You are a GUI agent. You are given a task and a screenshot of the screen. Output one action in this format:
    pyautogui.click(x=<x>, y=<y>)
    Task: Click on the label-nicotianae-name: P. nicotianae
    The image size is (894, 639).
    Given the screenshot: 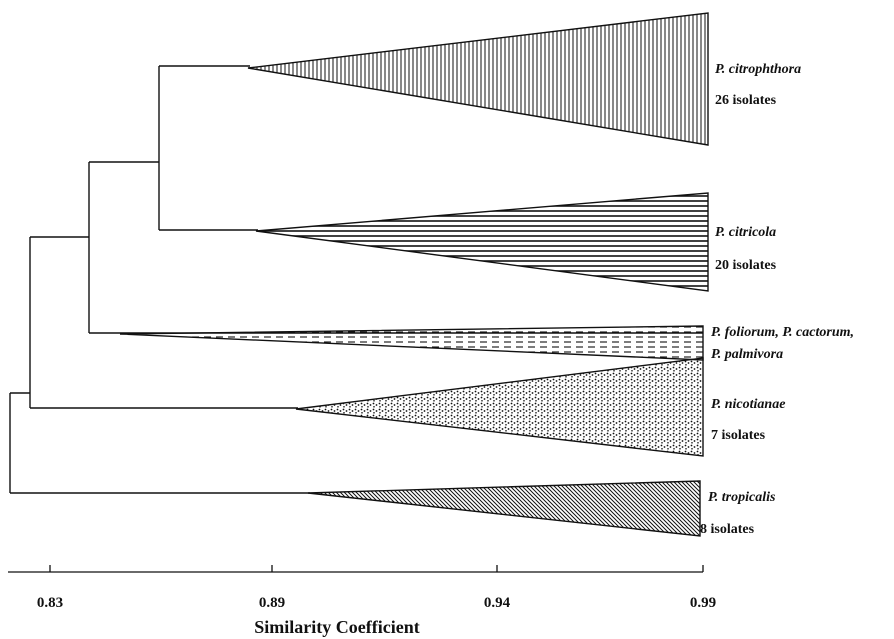 What is the action you would take?
    pyautogui.click(x=748, y=404)
    